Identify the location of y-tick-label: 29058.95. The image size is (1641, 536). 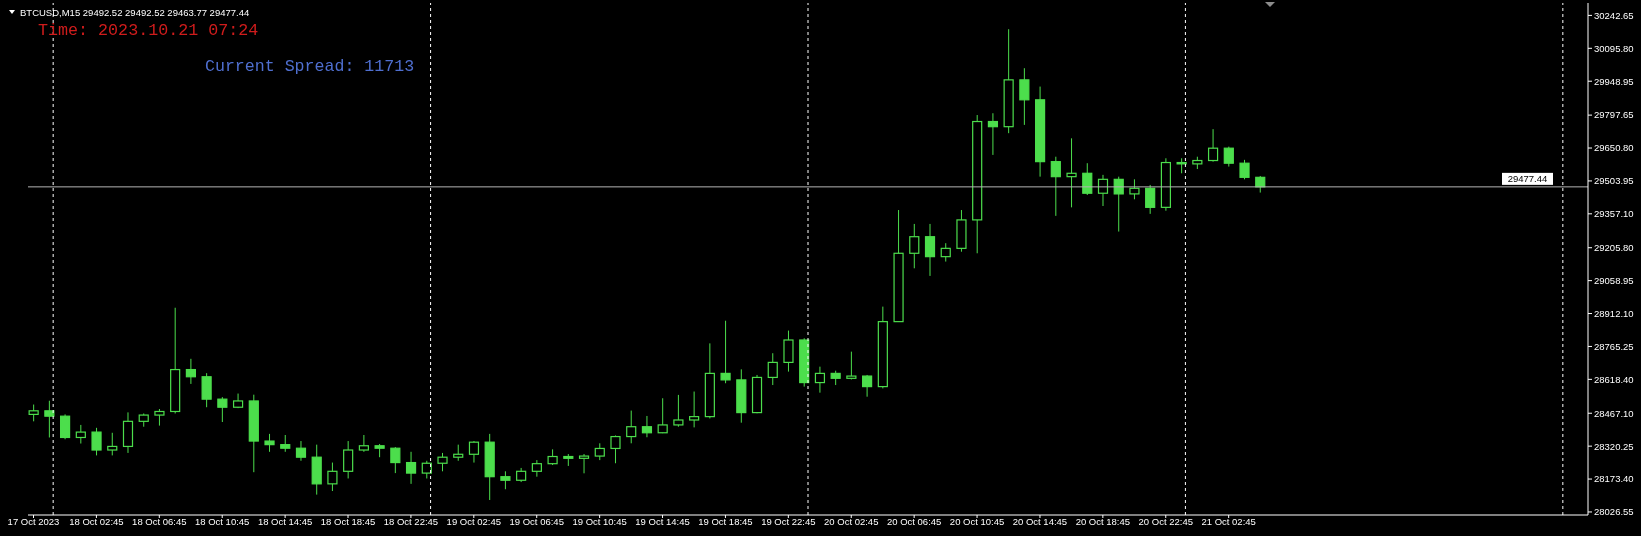
(1614, 281).